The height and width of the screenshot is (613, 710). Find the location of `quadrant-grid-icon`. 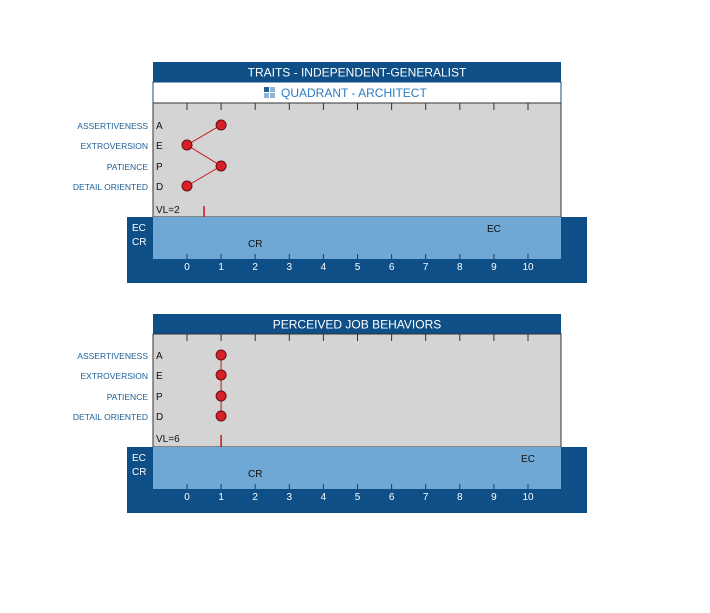

quadrant-grid-icon is located at coordinates (269, 92).